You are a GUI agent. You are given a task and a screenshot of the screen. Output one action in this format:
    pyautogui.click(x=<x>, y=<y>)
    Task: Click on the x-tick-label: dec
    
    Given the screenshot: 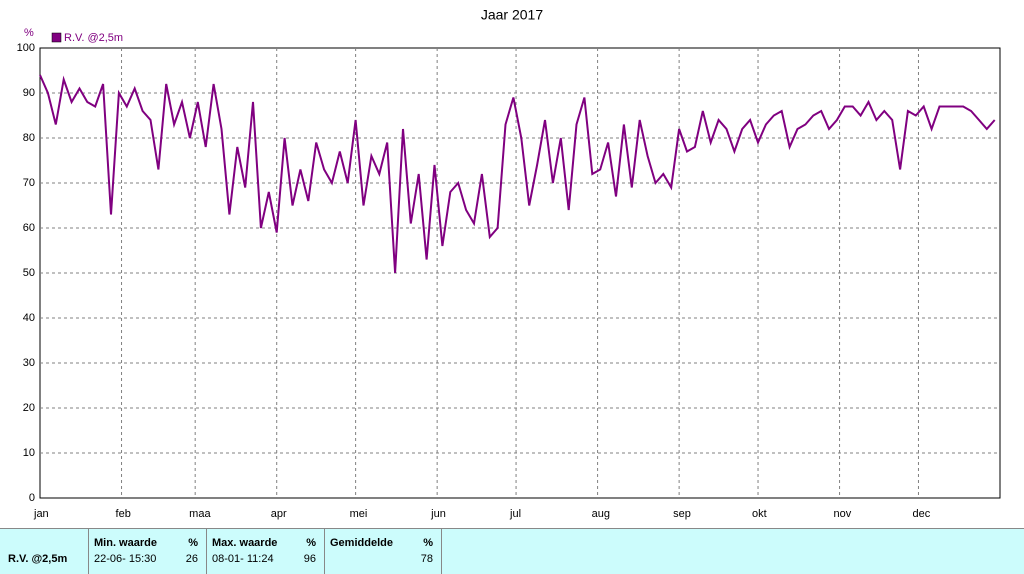 What is the action you would take?
    pyautogui.click(x=921, y=514)
    